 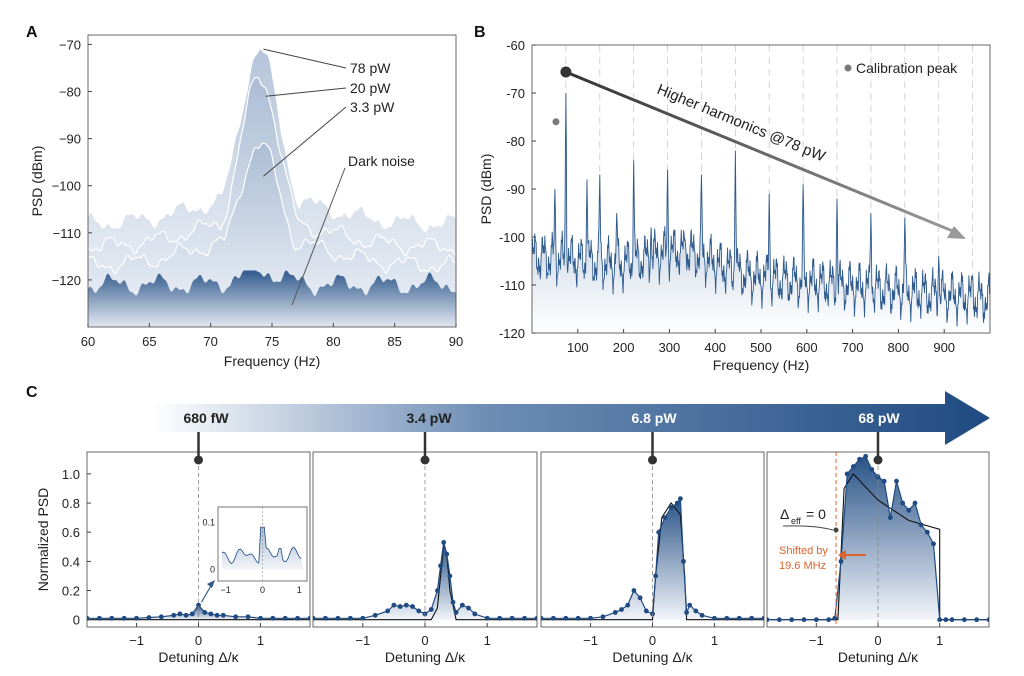 I want to click on shift-text-1: Shifted by, so click(x=803, y=551).